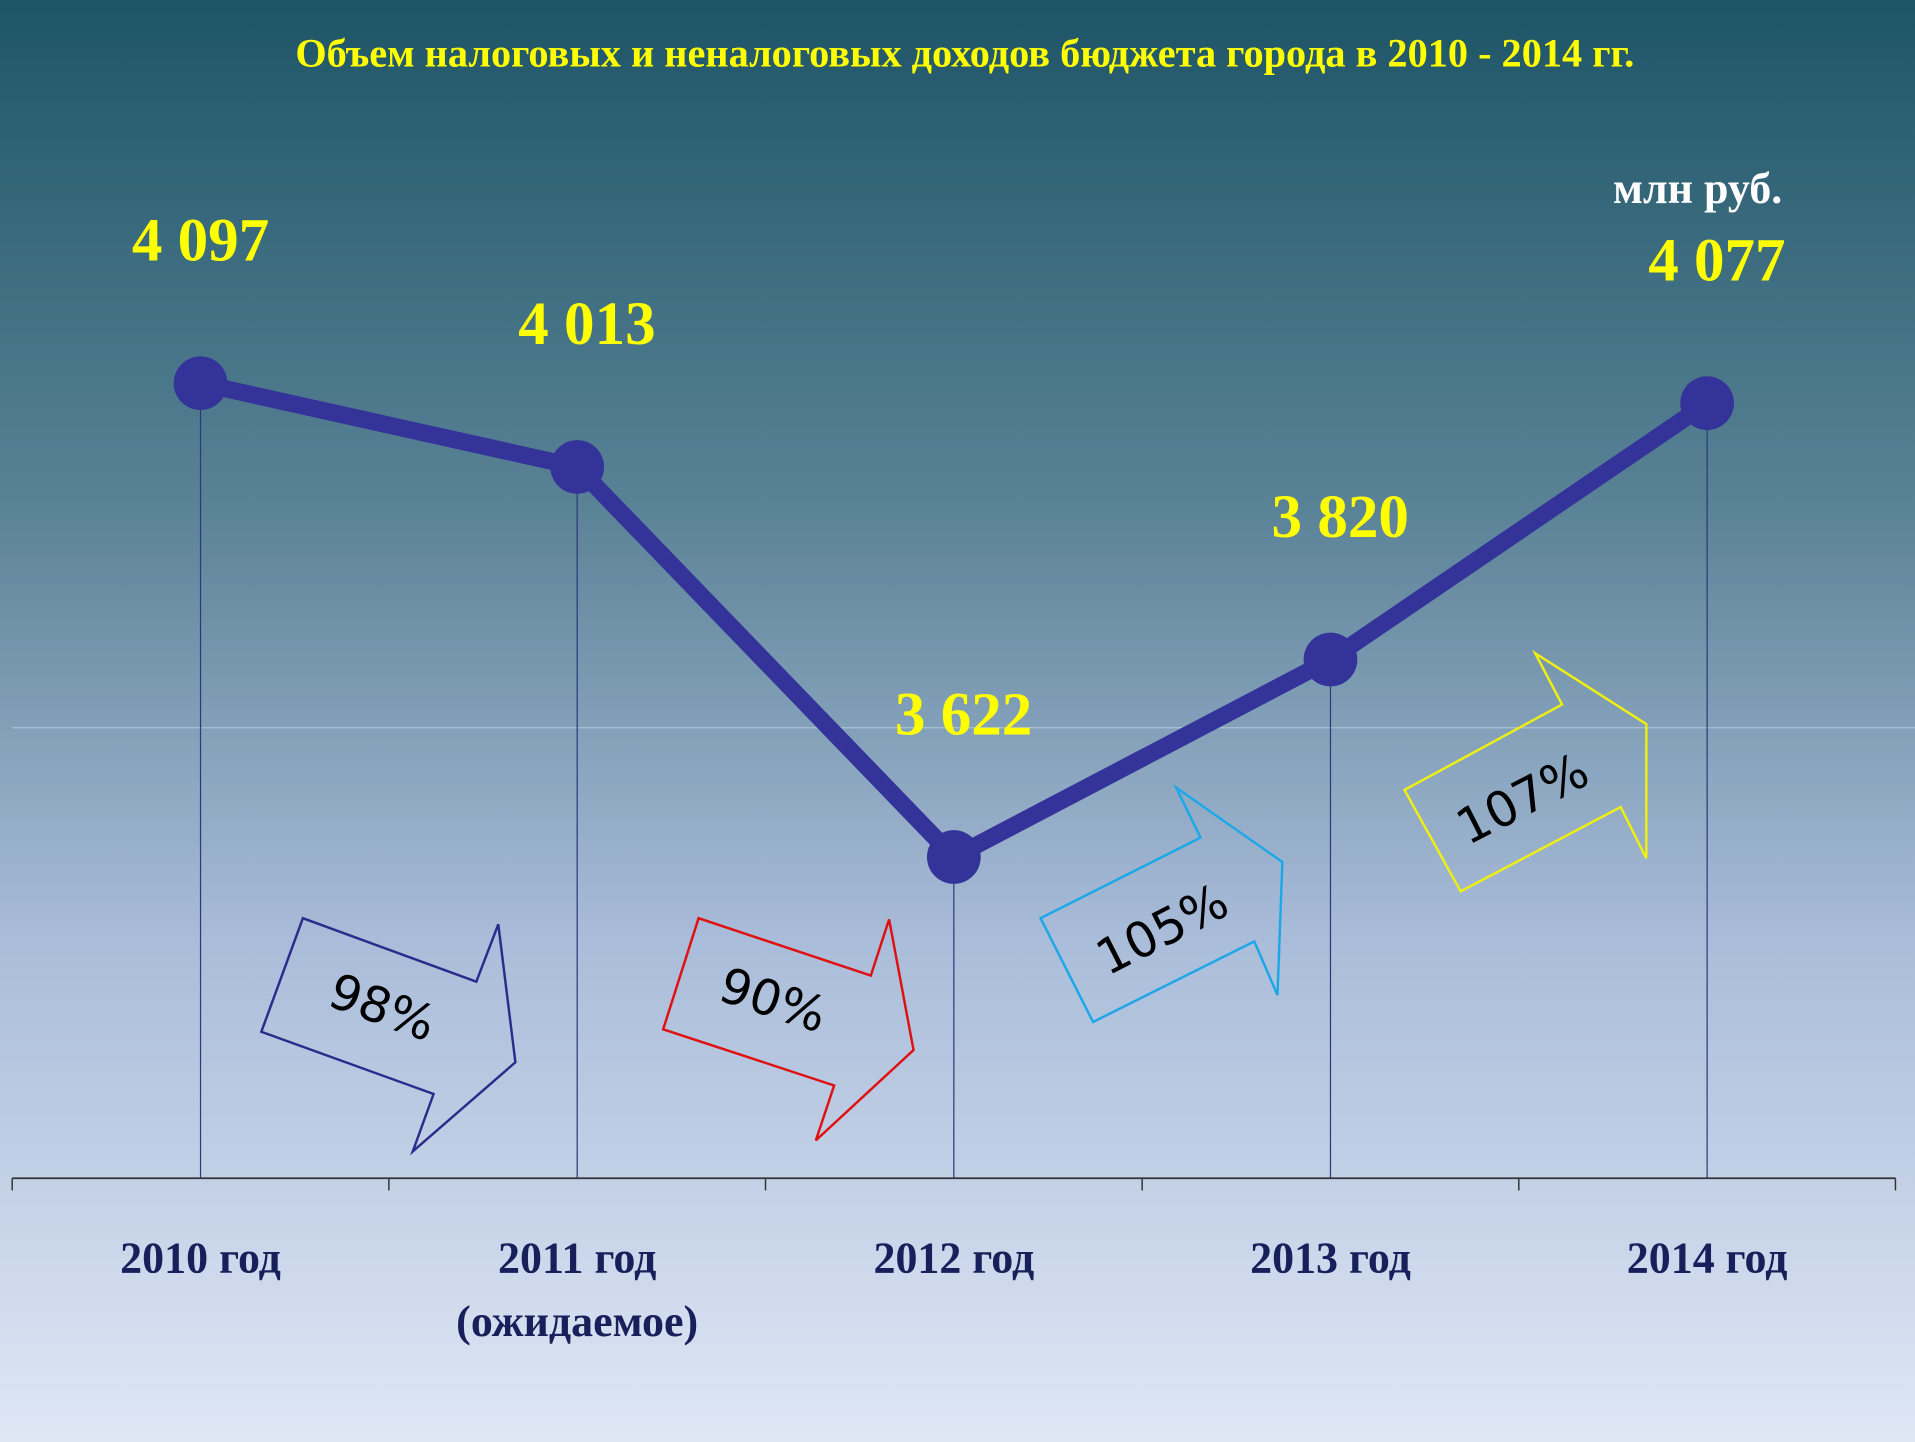 This screenshot has width=1915, height=1442. I want to click on x-tick-label: 2011 год (ожидаемое), so click(577, 1289).